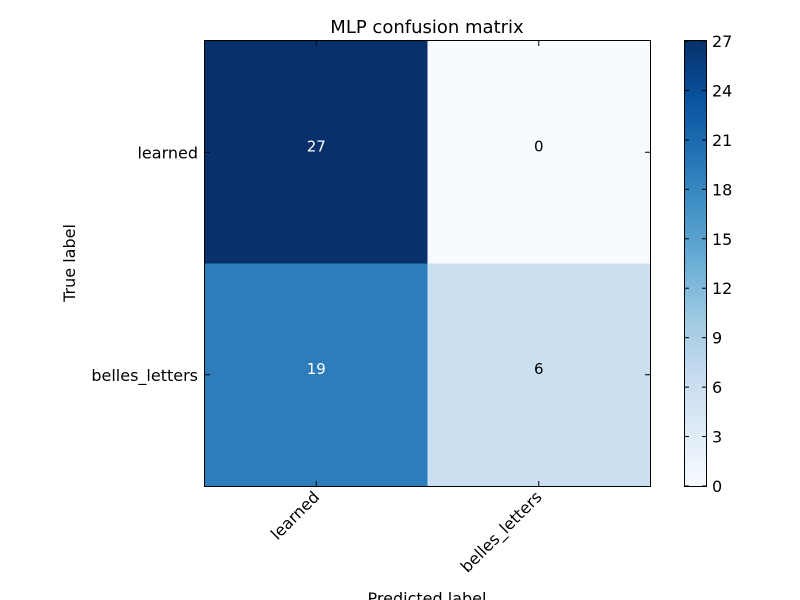 This screenshot has height=600, width=800. I want to click on colorbar-tick-label: 12, so click(722, 288).